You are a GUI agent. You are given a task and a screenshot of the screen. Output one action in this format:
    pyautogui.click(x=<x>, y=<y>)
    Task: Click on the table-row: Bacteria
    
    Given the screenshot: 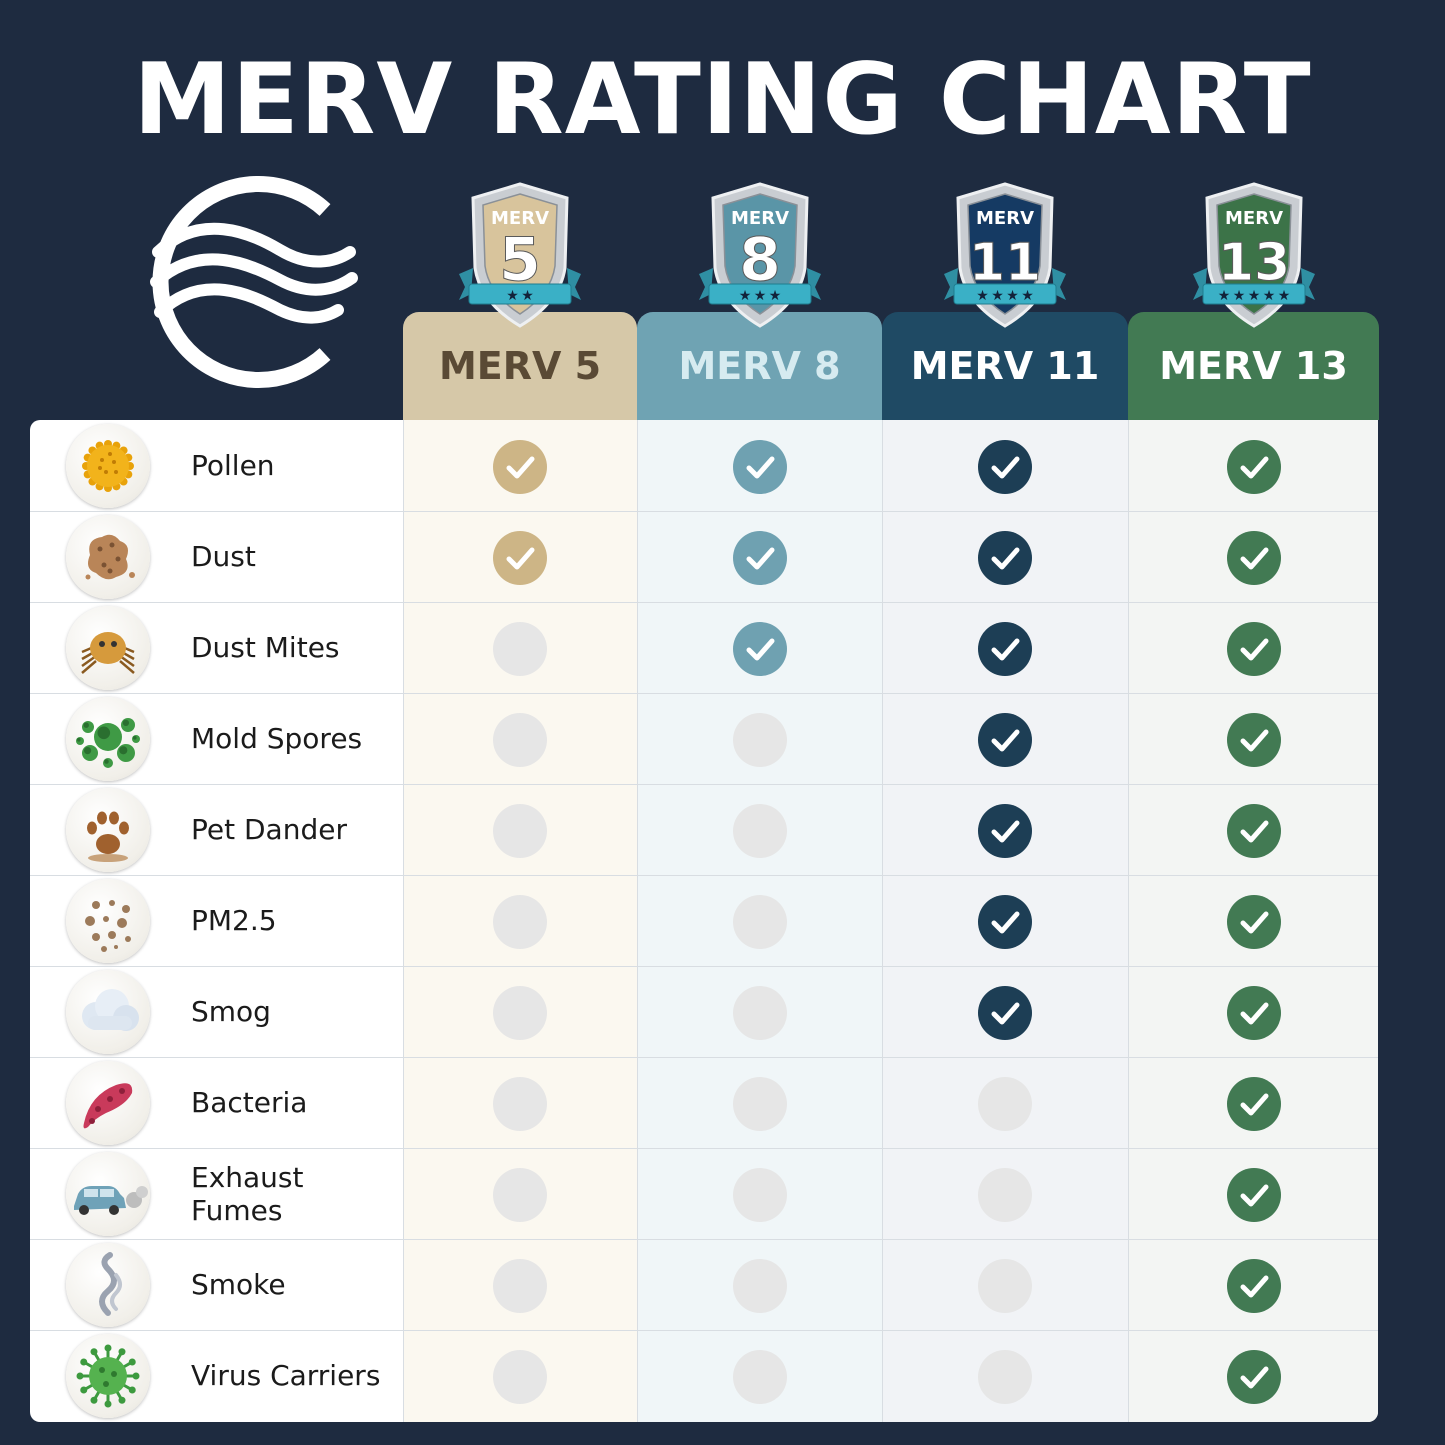 What is the action you would take?
    pyautogui.click(x=216, y=1102)
    